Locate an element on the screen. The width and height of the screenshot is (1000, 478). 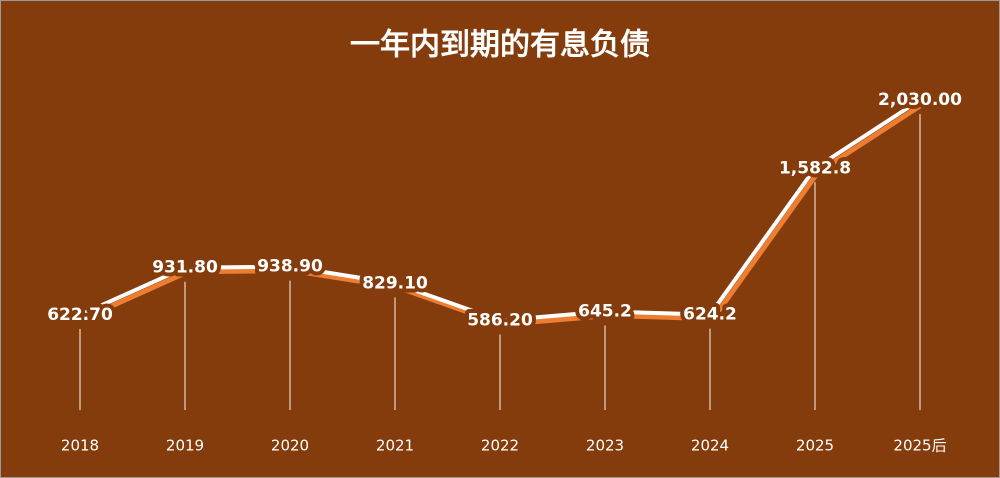
x-tick-label: 2021 is located at coordinates (395, 446).